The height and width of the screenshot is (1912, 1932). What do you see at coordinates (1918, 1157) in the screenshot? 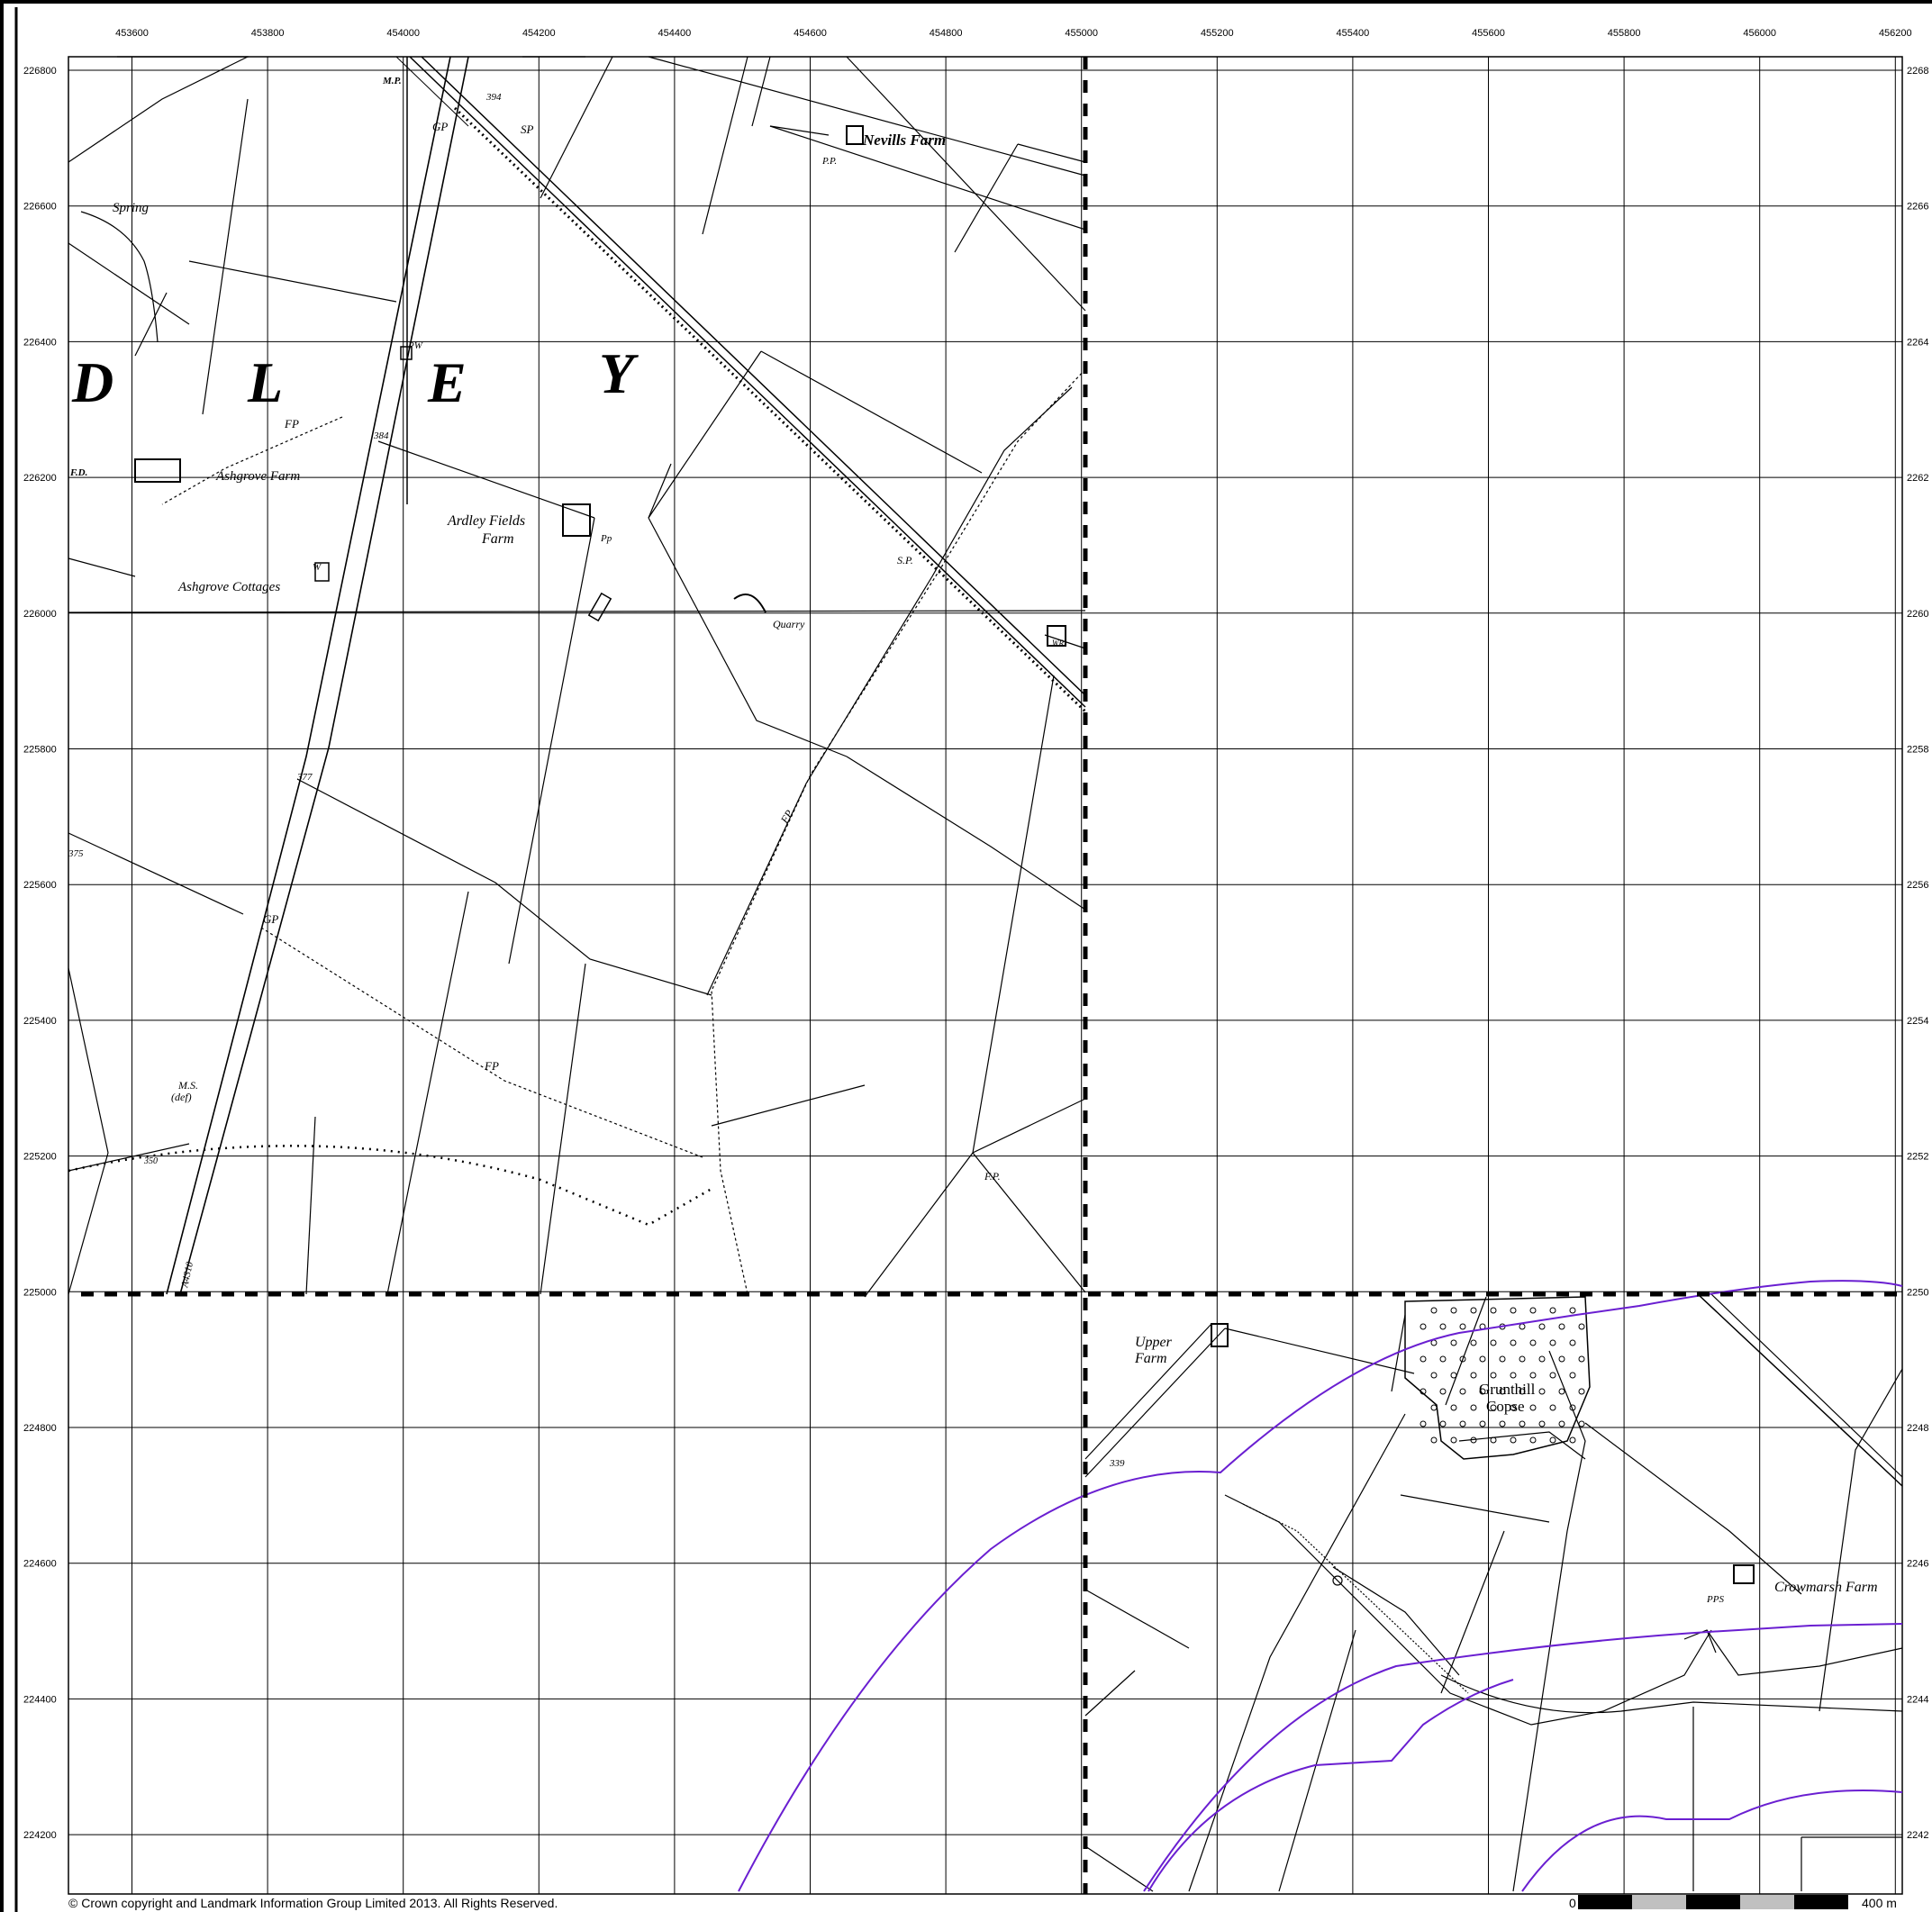
I see `y-tick-label-right: 2252` at bounding box center [1918, 1157].